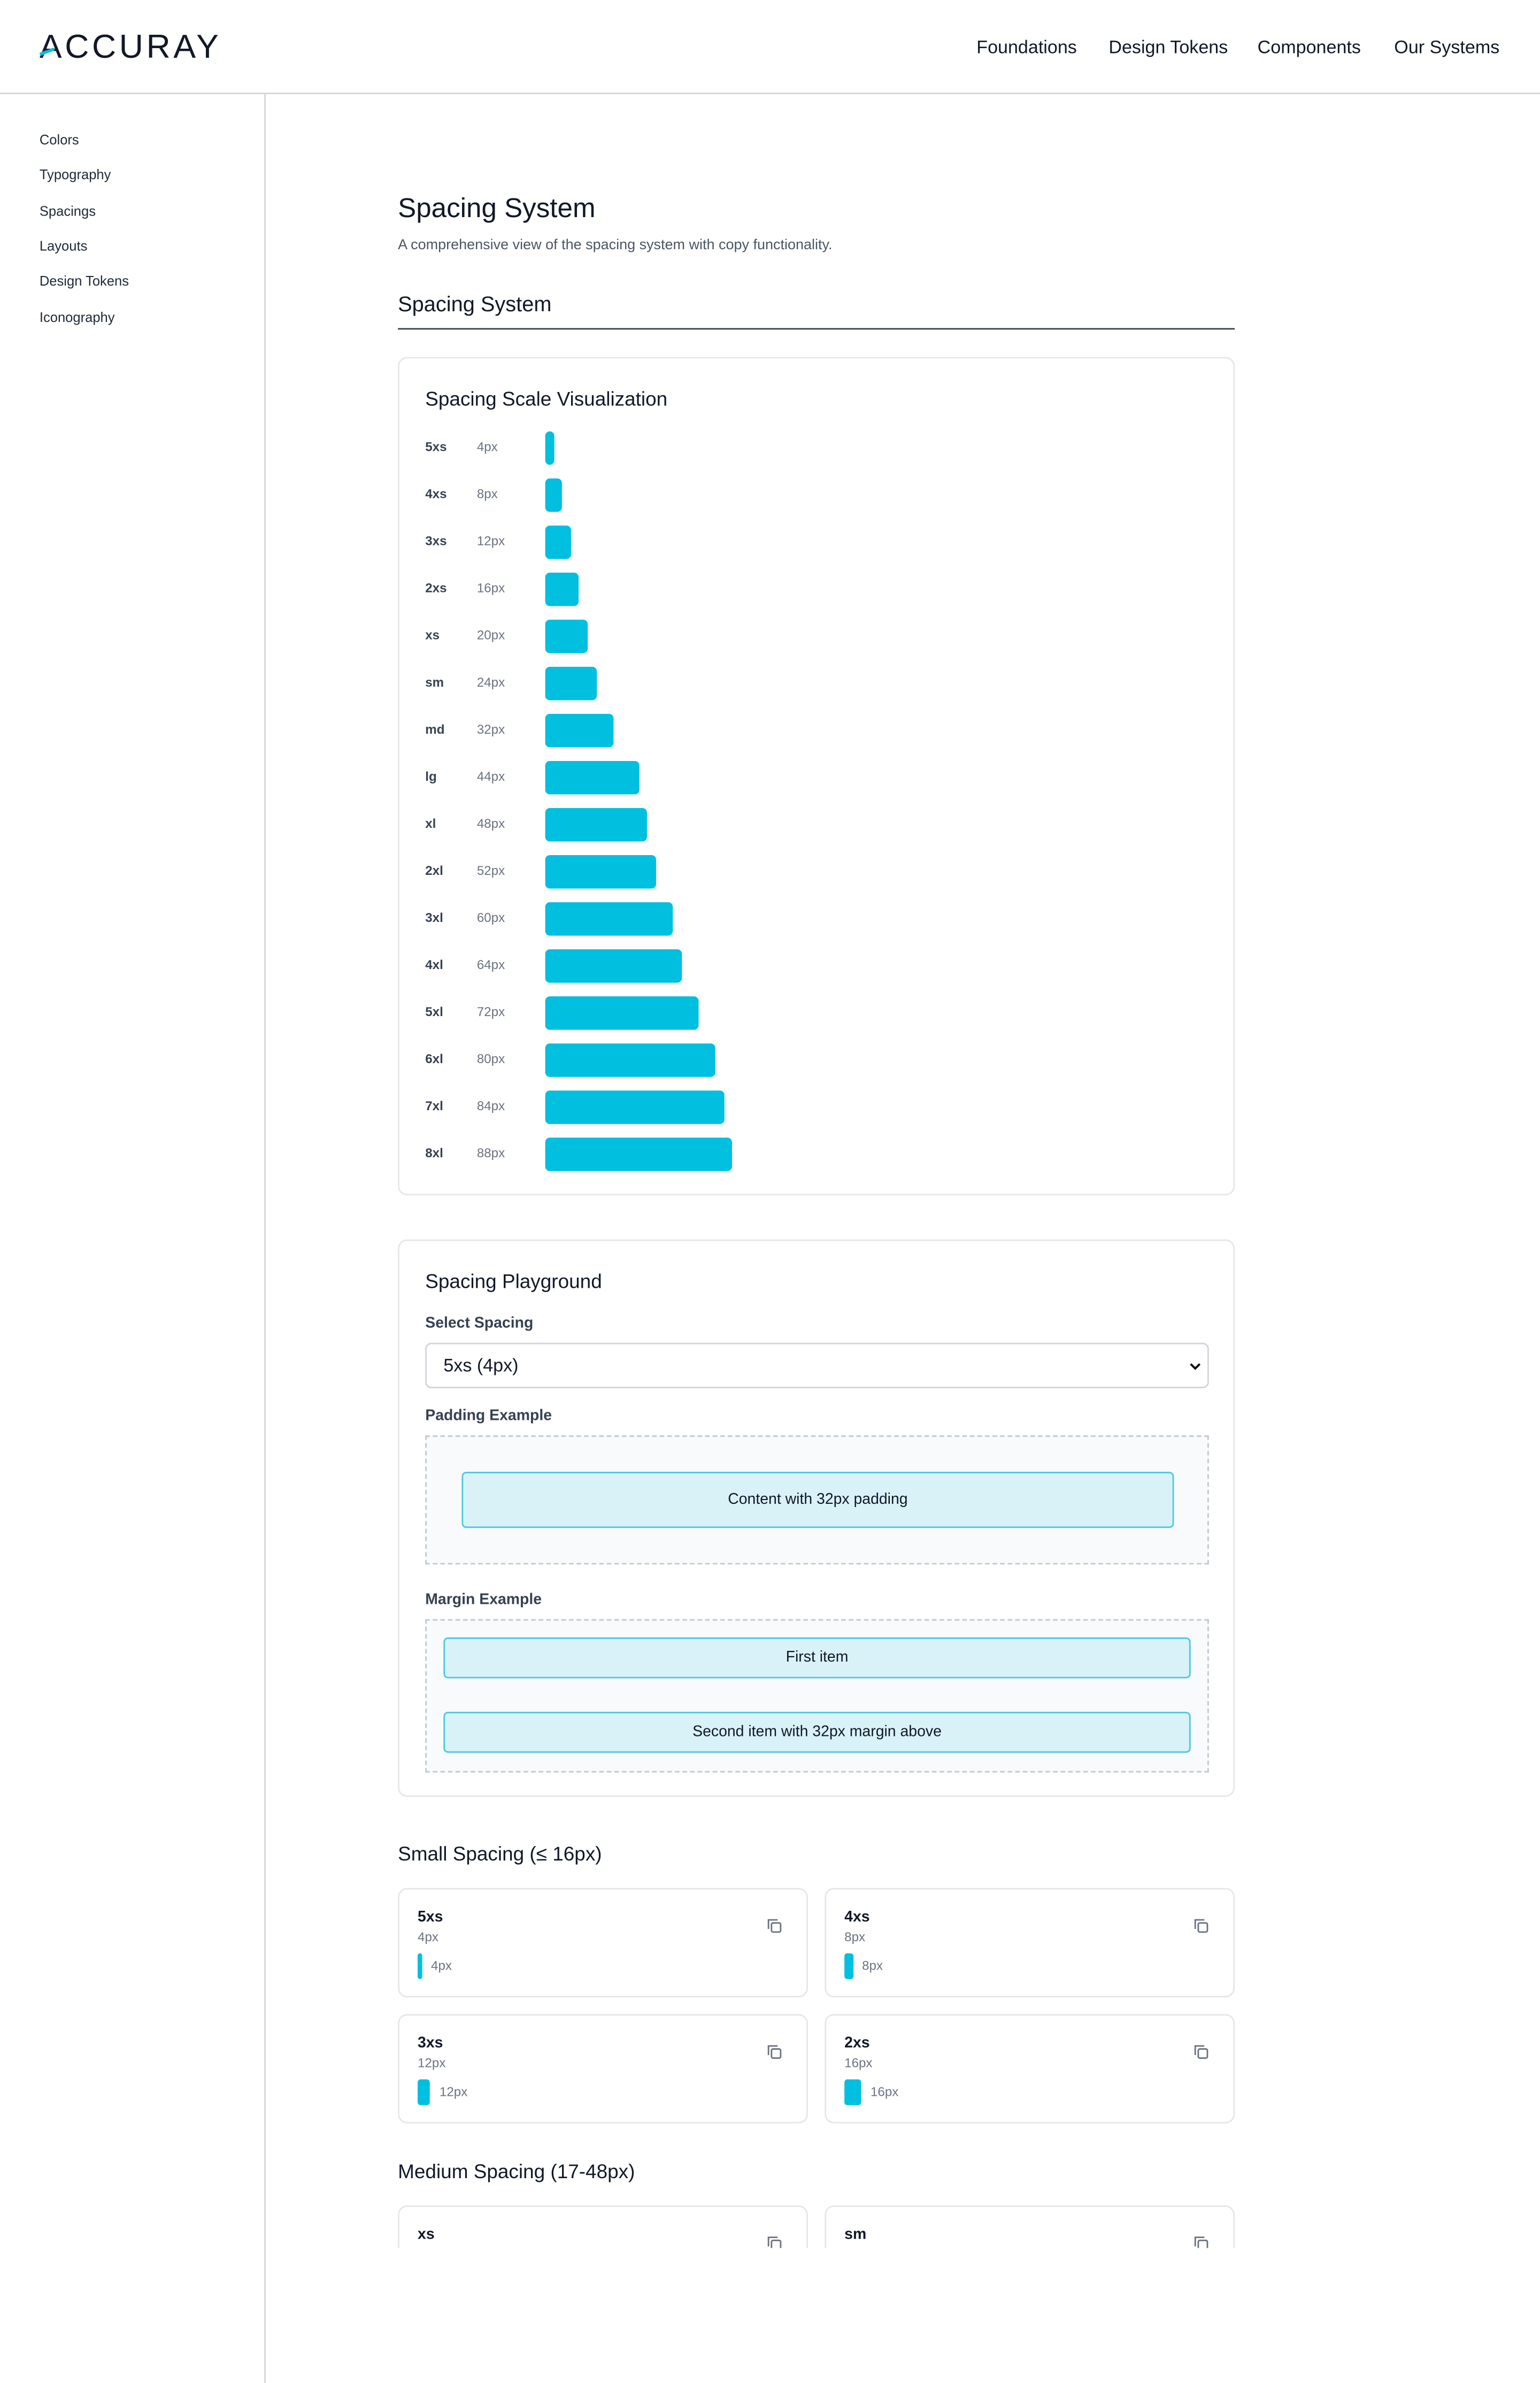 The width and height of the screenshot is (1540, 2383). I want to click on scale-name: 5xs, so click(436, 447).